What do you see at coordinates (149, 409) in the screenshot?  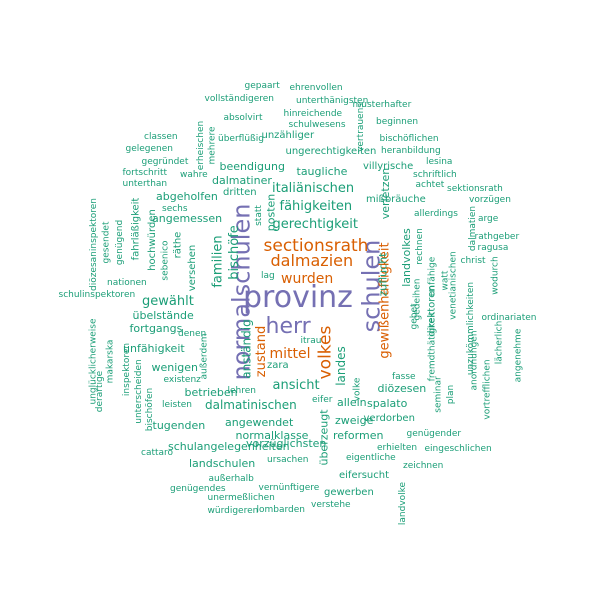 I see `word-cloud-word: bischöfen` at bounding box center [149, 409].